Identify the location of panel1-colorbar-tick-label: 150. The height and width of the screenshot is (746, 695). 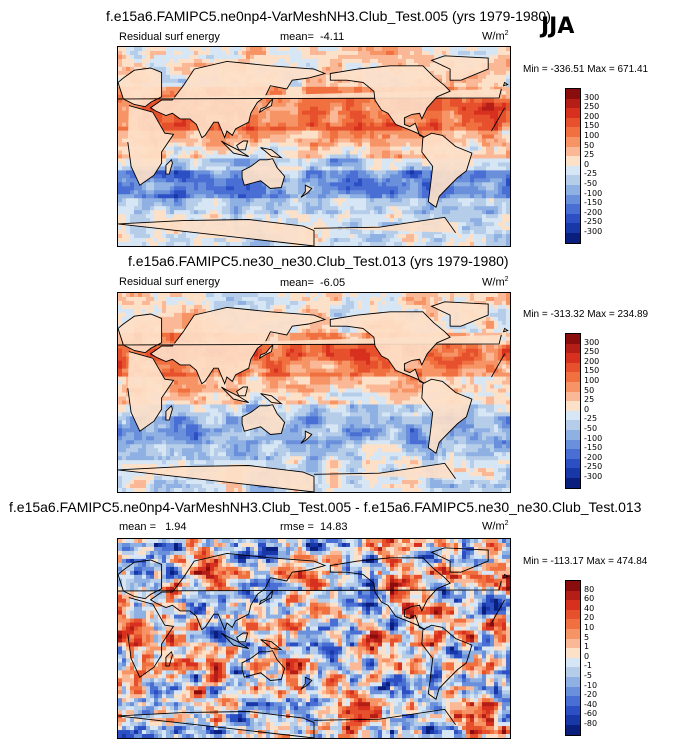
(592, 126).